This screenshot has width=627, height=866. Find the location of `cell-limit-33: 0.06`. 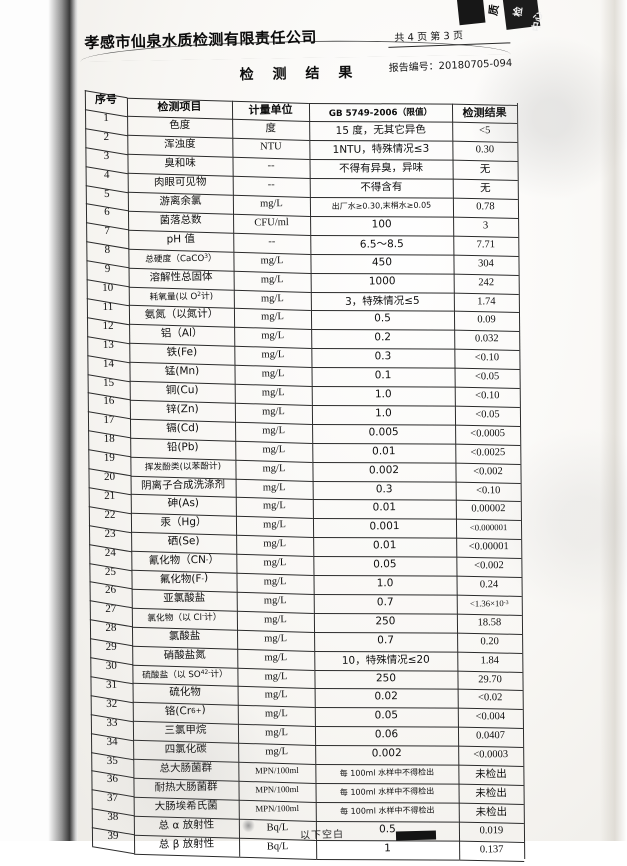

cell-limit-33: 0.06 is located at coordinates (386, 735).